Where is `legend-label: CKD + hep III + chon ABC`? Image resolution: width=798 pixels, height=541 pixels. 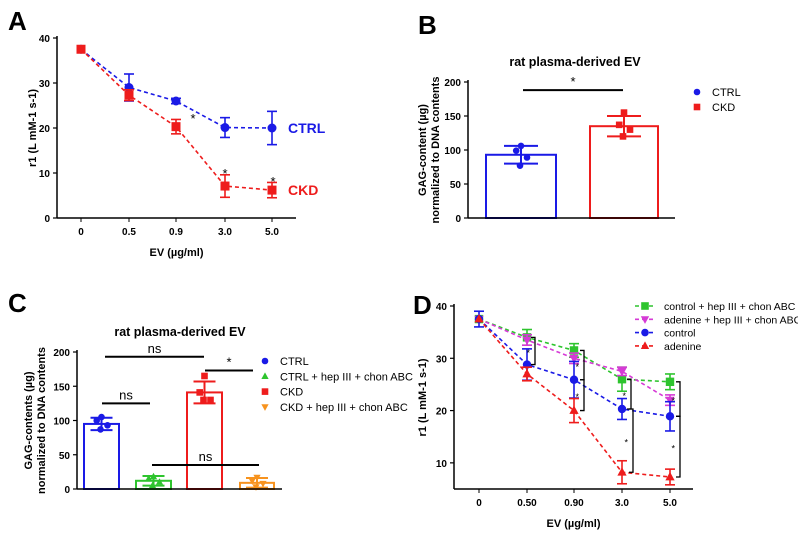 legend-label: CKD + hep III + chon ABC is located at coordinates (344, 408).